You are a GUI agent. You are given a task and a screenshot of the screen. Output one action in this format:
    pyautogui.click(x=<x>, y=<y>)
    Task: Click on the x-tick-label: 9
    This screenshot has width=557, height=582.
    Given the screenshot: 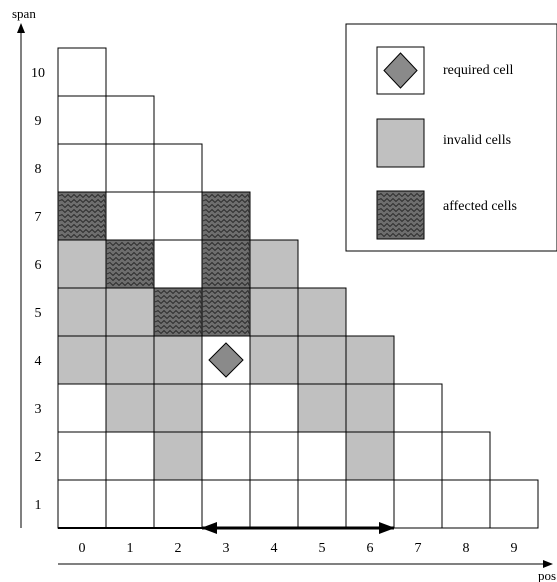 What is the action you would take?
    pyautogui.click(x=514, y=548)
    